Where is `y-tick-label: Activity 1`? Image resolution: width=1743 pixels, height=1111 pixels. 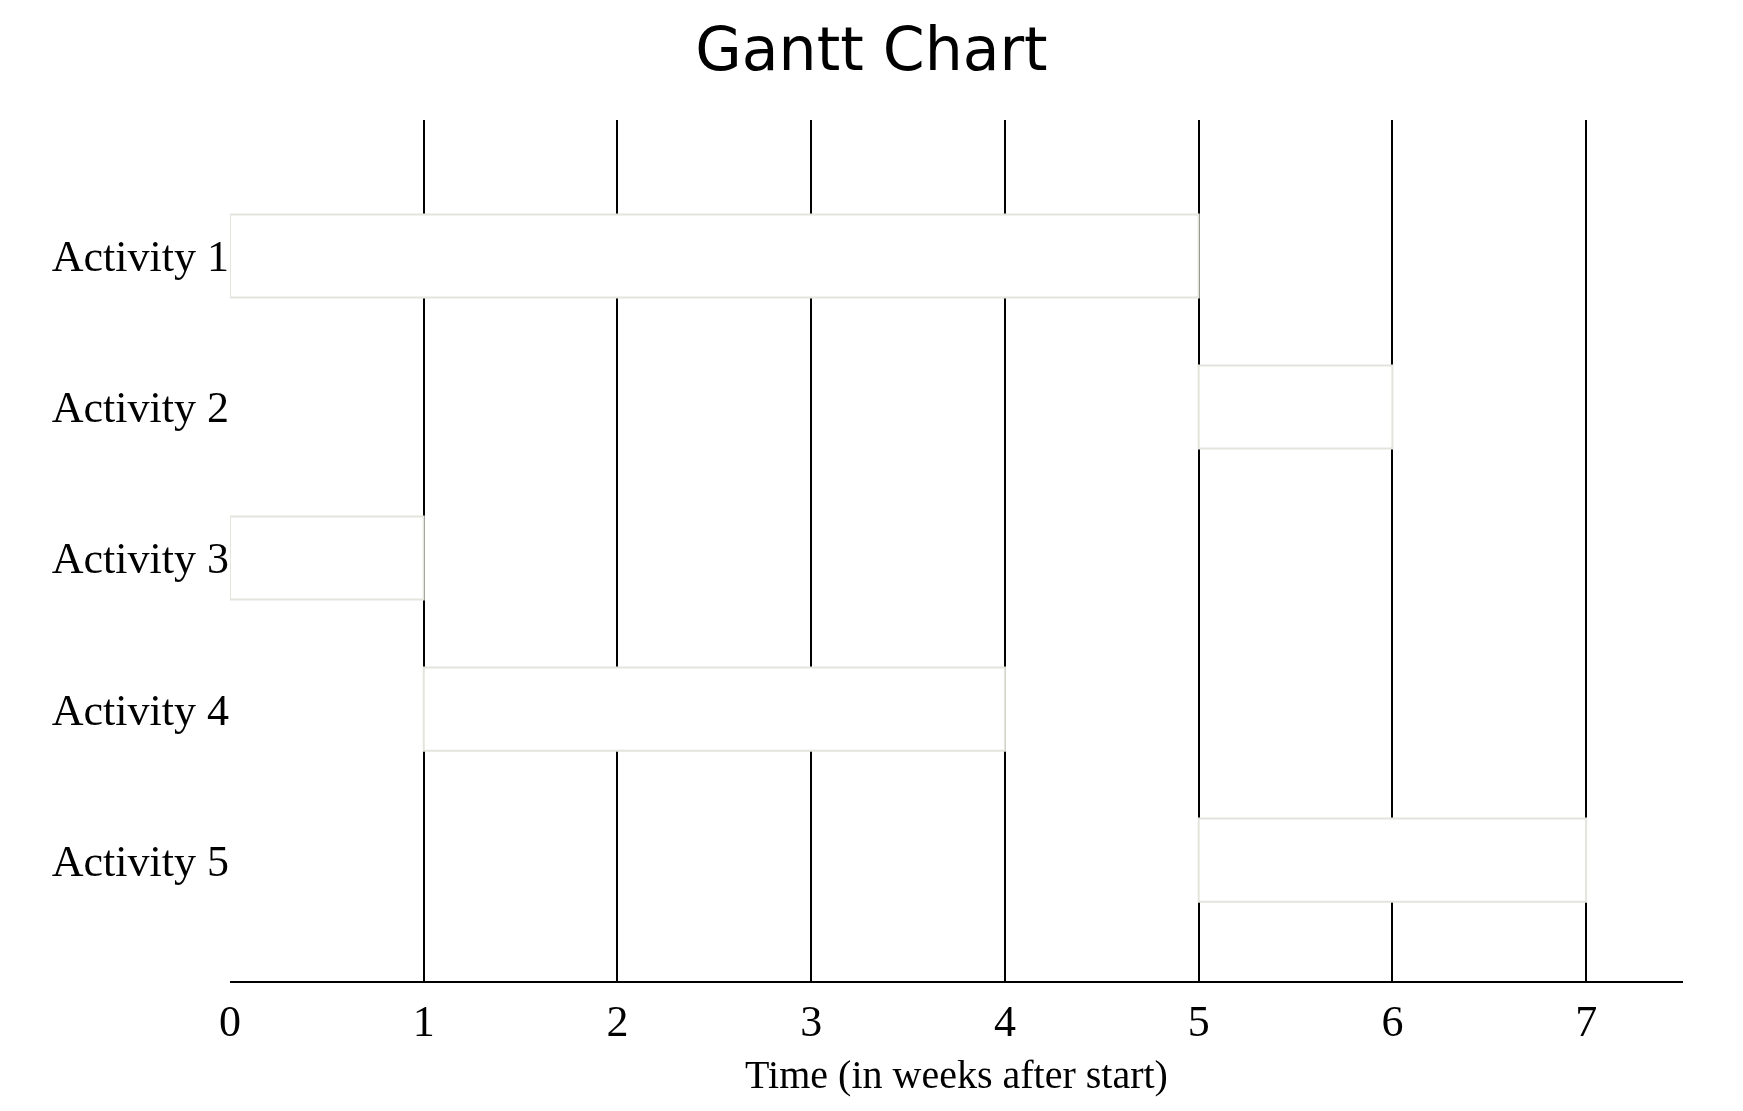 y-tick-label: Activity 1 is located at coordinates (140, 257).